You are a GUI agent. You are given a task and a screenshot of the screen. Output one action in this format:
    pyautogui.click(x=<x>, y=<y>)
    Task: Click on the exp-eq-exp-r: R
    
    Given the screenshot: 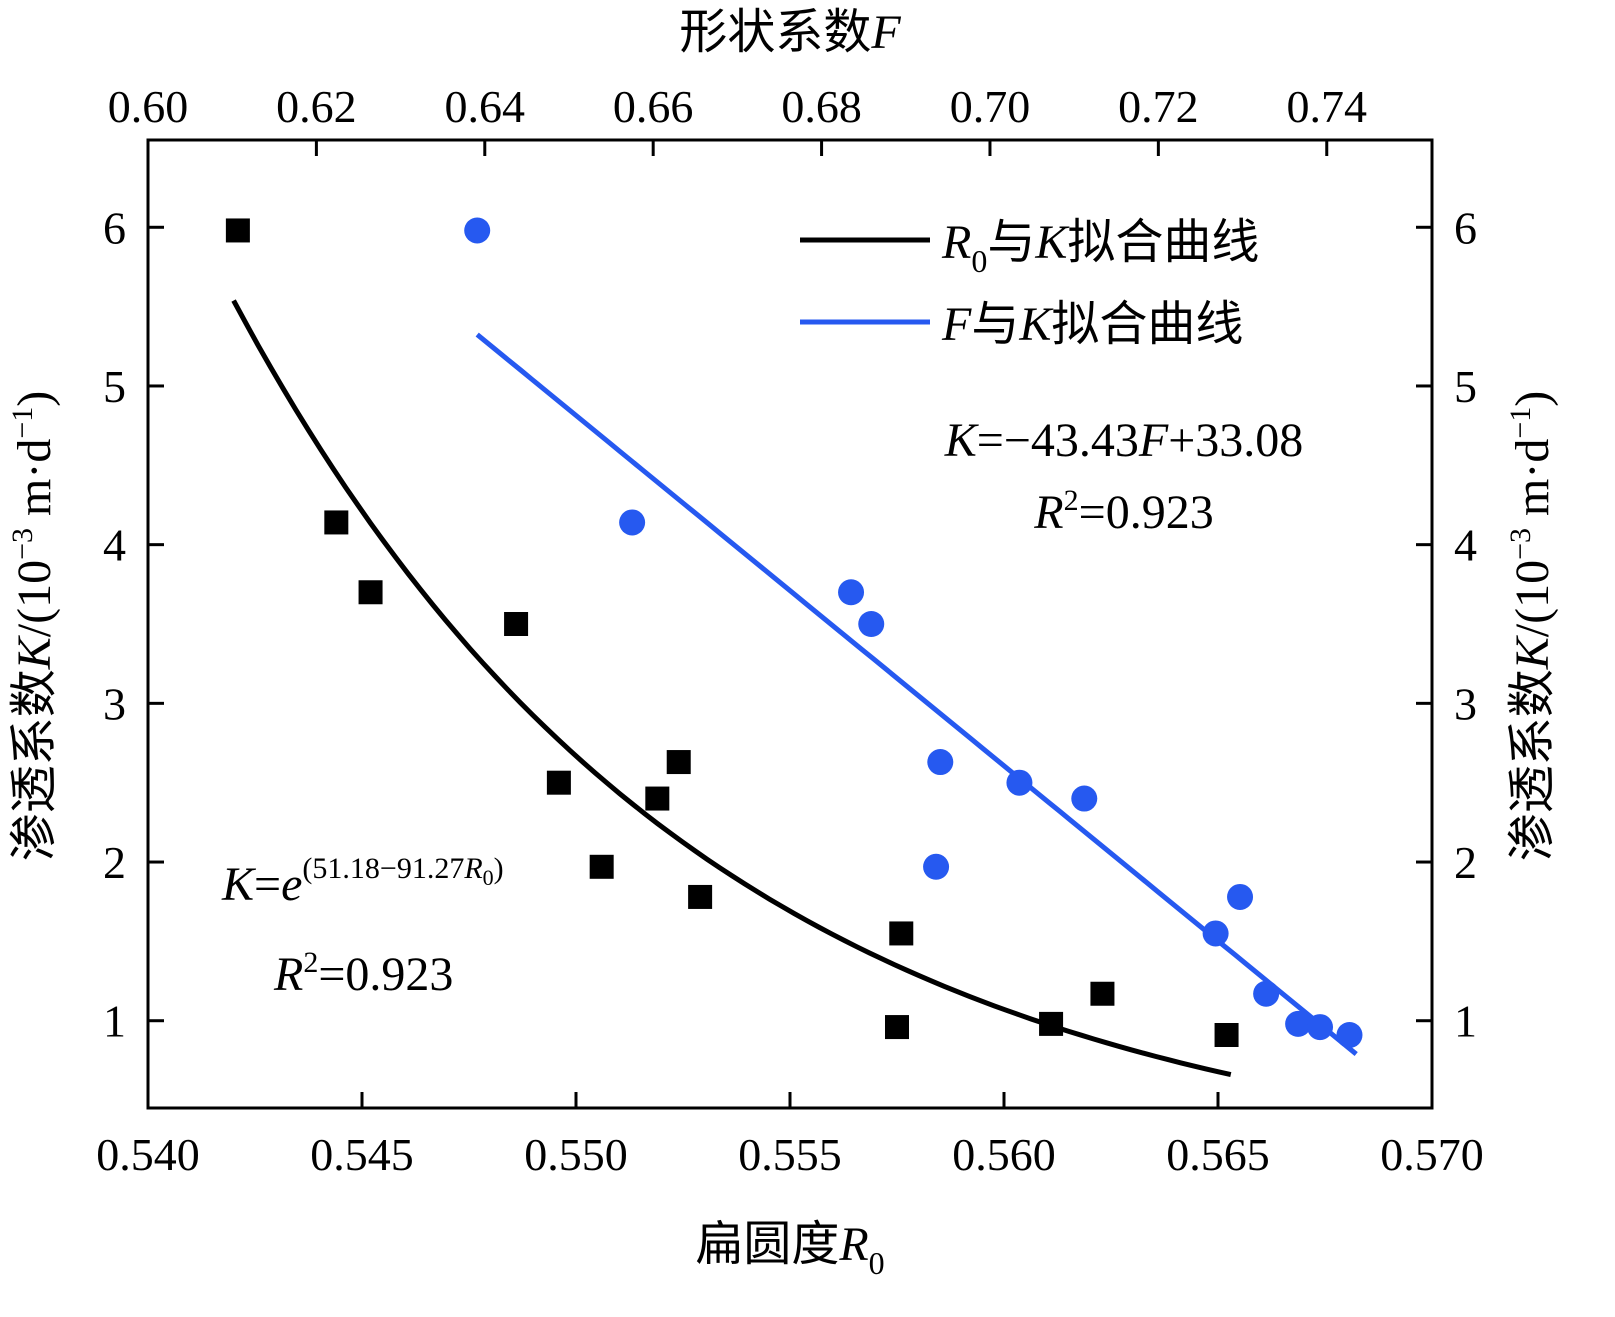 What is the action you would take?
    pyautogui.click(x=472, y=868)
    